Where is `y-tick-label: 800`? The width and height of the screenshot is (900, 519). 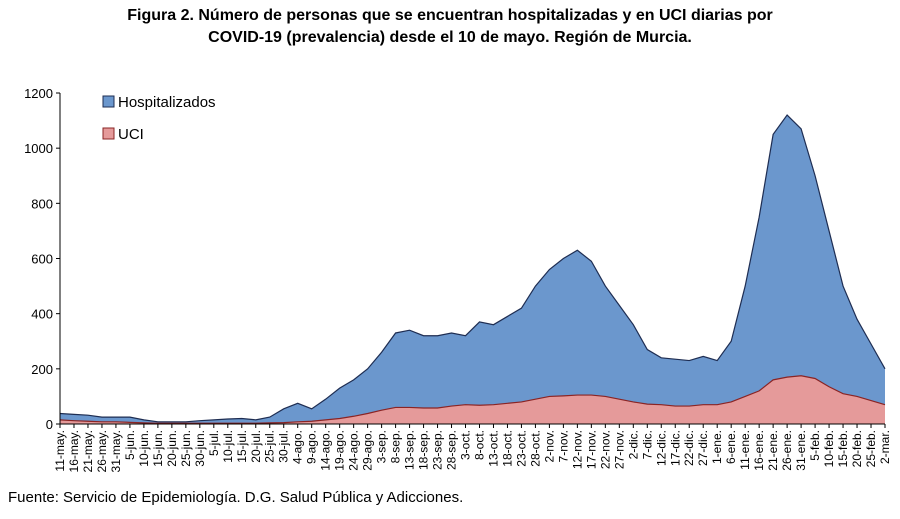 y-tick-label: 800 is located at coordinates (42, 203).